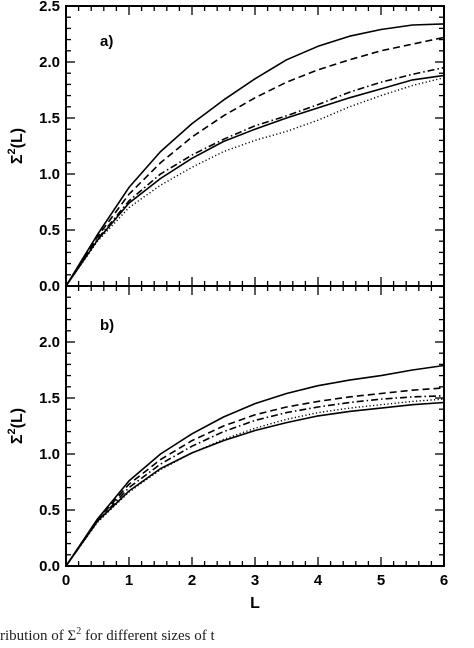 The width and height of the screenshot is (474, 648). What do you see at coordinates (49, 7) in the screenshot?
I see `y-tick-label: 2.5` at bounding box center [49, 7].